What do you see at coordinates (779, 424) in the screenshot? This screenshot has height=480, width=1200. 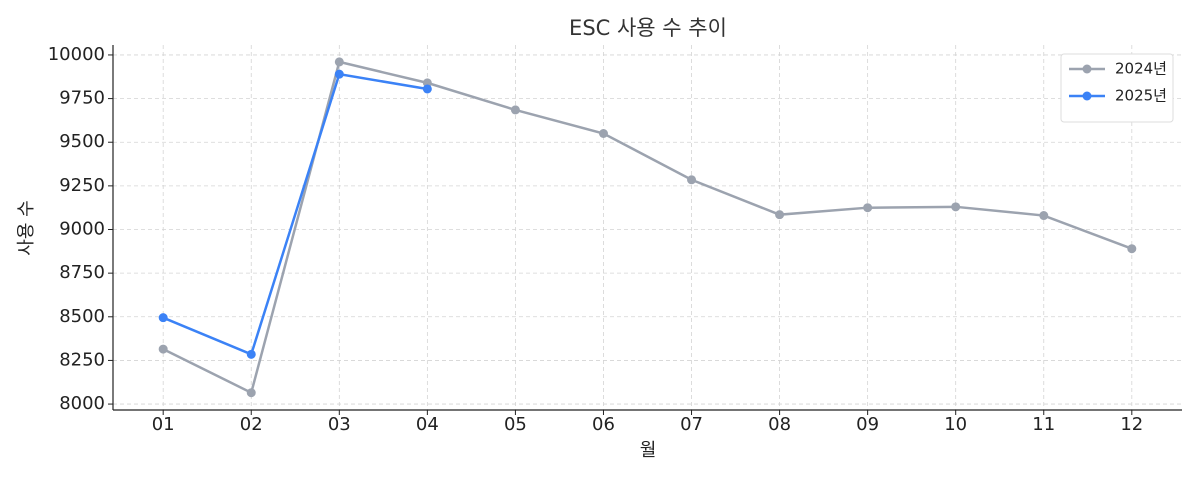 I see `x-tick-label: 08` at bounding box center [779, 424].